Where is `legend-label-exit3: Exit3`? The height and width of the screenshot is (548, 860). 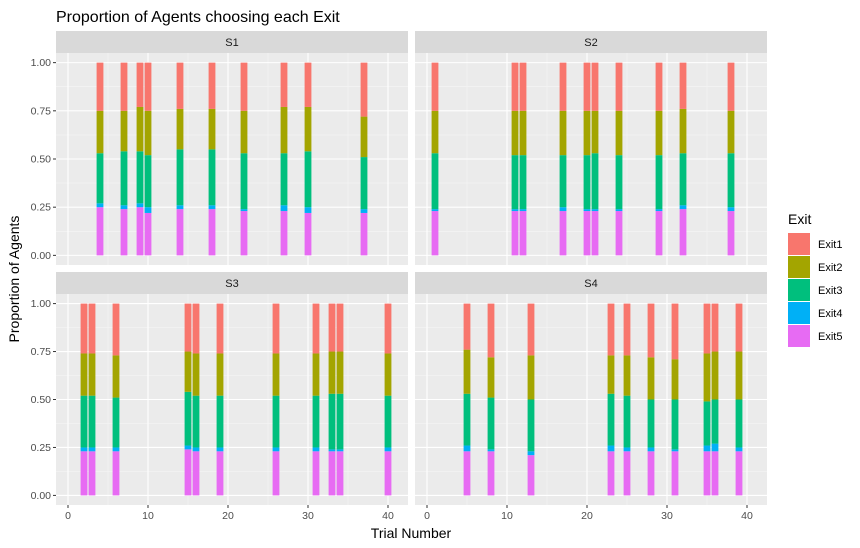 legend-label-exit3: Exit3 is located at coordinates (830, 291).